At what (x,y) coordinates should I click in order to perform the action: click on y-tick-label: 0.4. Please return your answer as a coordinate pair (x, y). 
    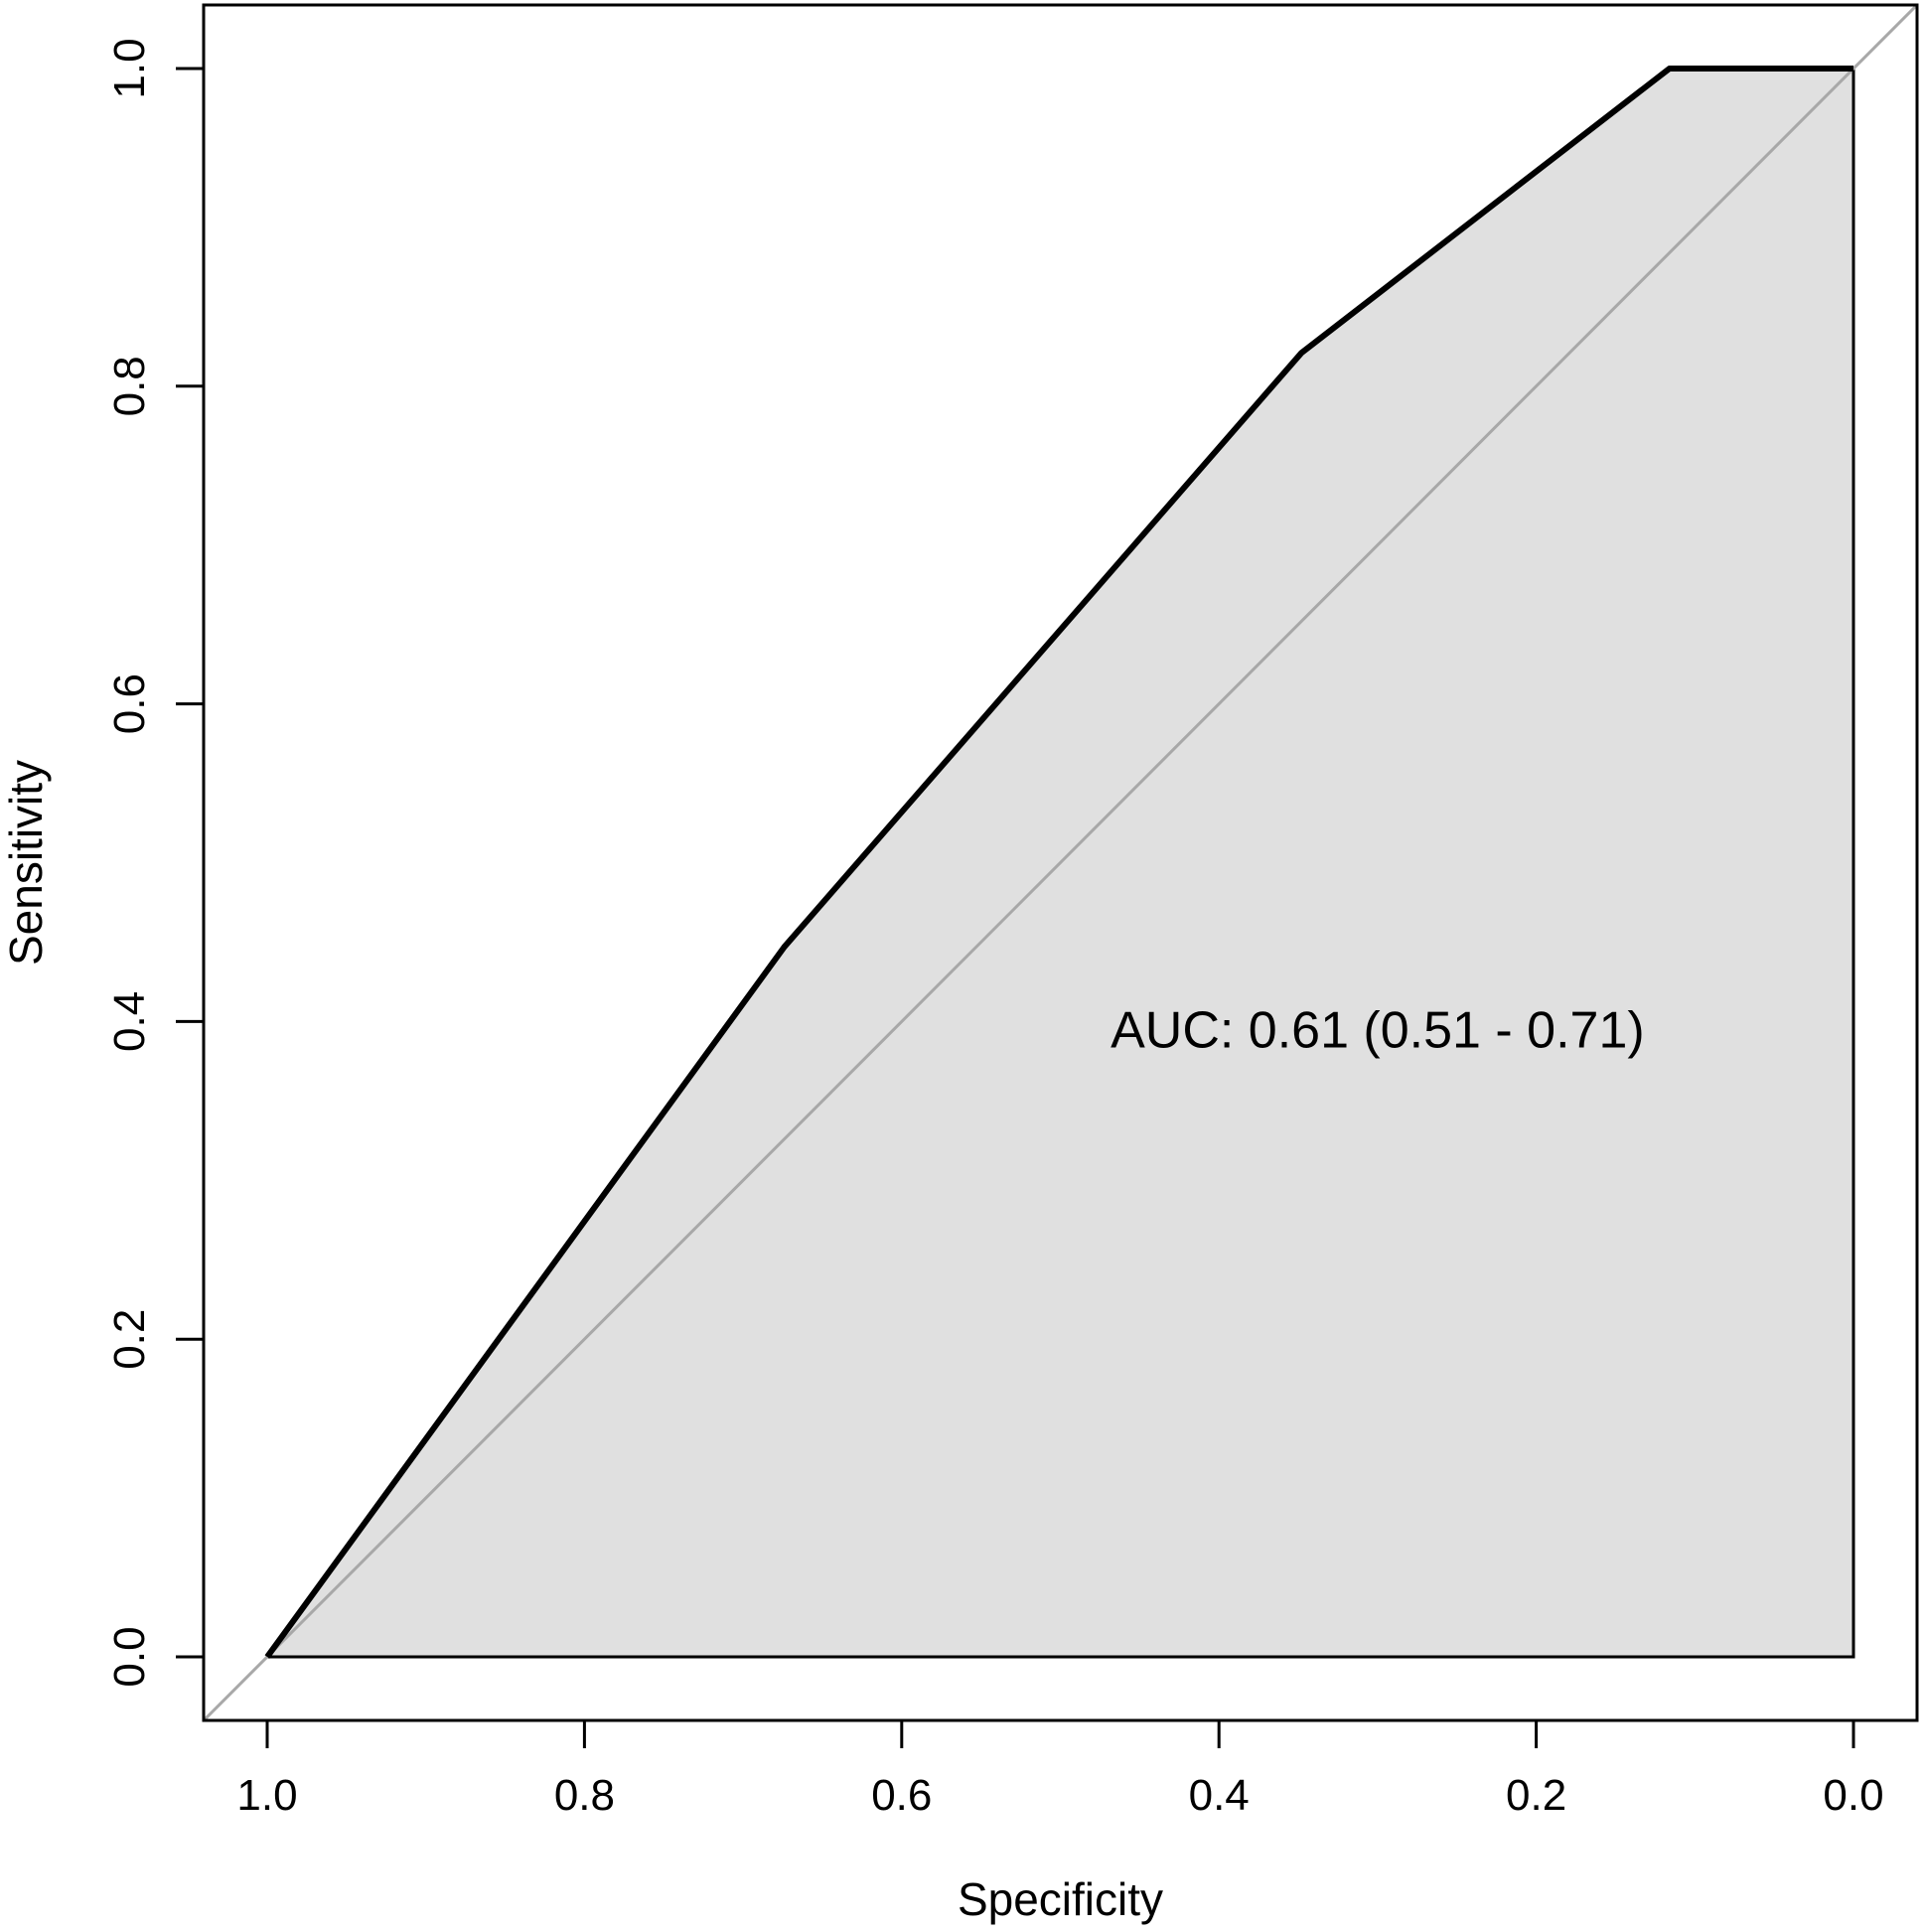
    Looking at the image, I should click on (129, 1021).